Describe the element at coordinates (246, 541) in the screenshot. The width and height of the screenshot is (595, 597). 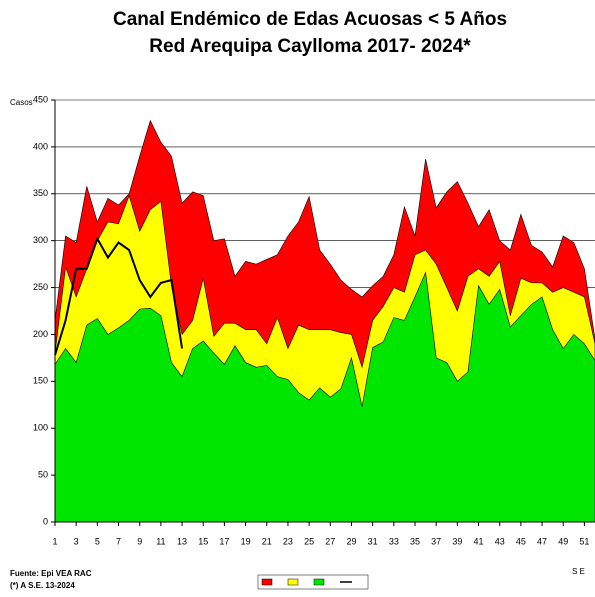
I see `x-tick-label: 19` at that location.